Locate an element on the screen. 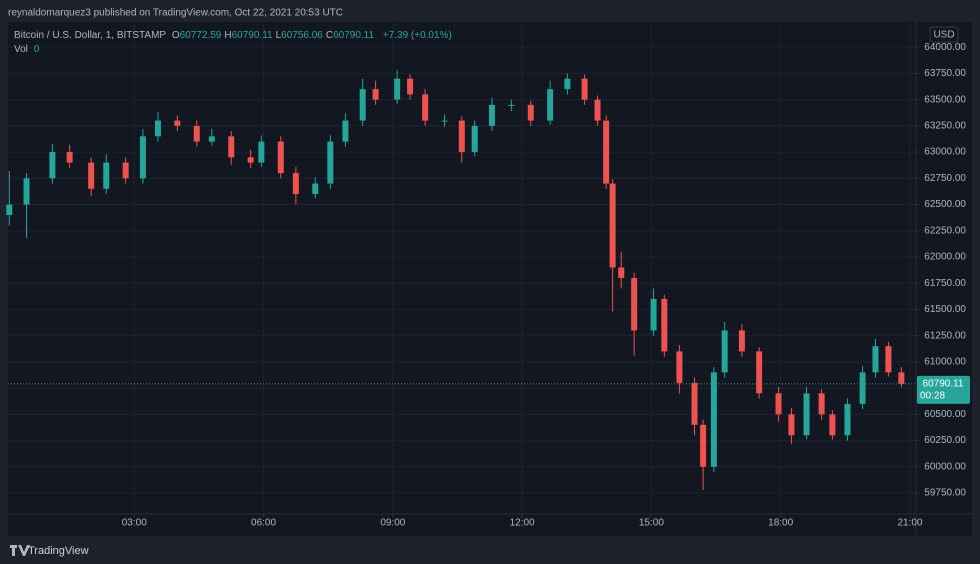  ohlc: O60772.59 H60790.11 L60756.06 C60790.11 is located at coordinates (274, 35).